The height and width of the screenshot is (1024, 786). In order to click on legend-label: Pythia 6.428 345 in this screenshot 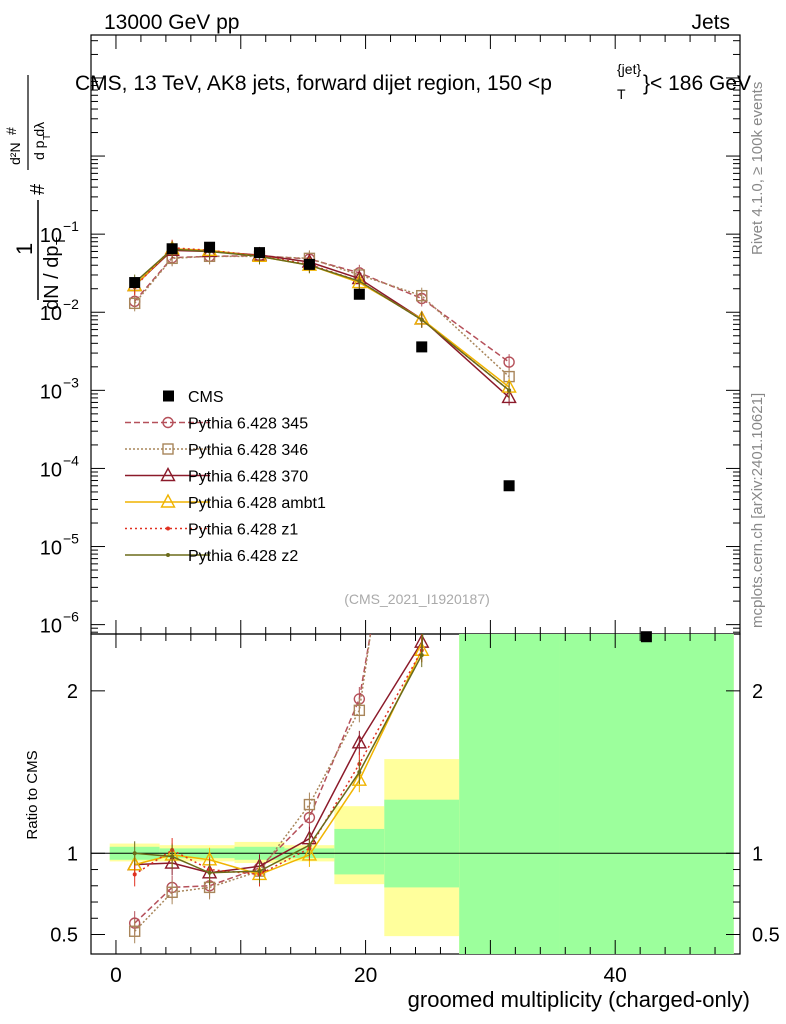, I will do `click(248, 424)`.